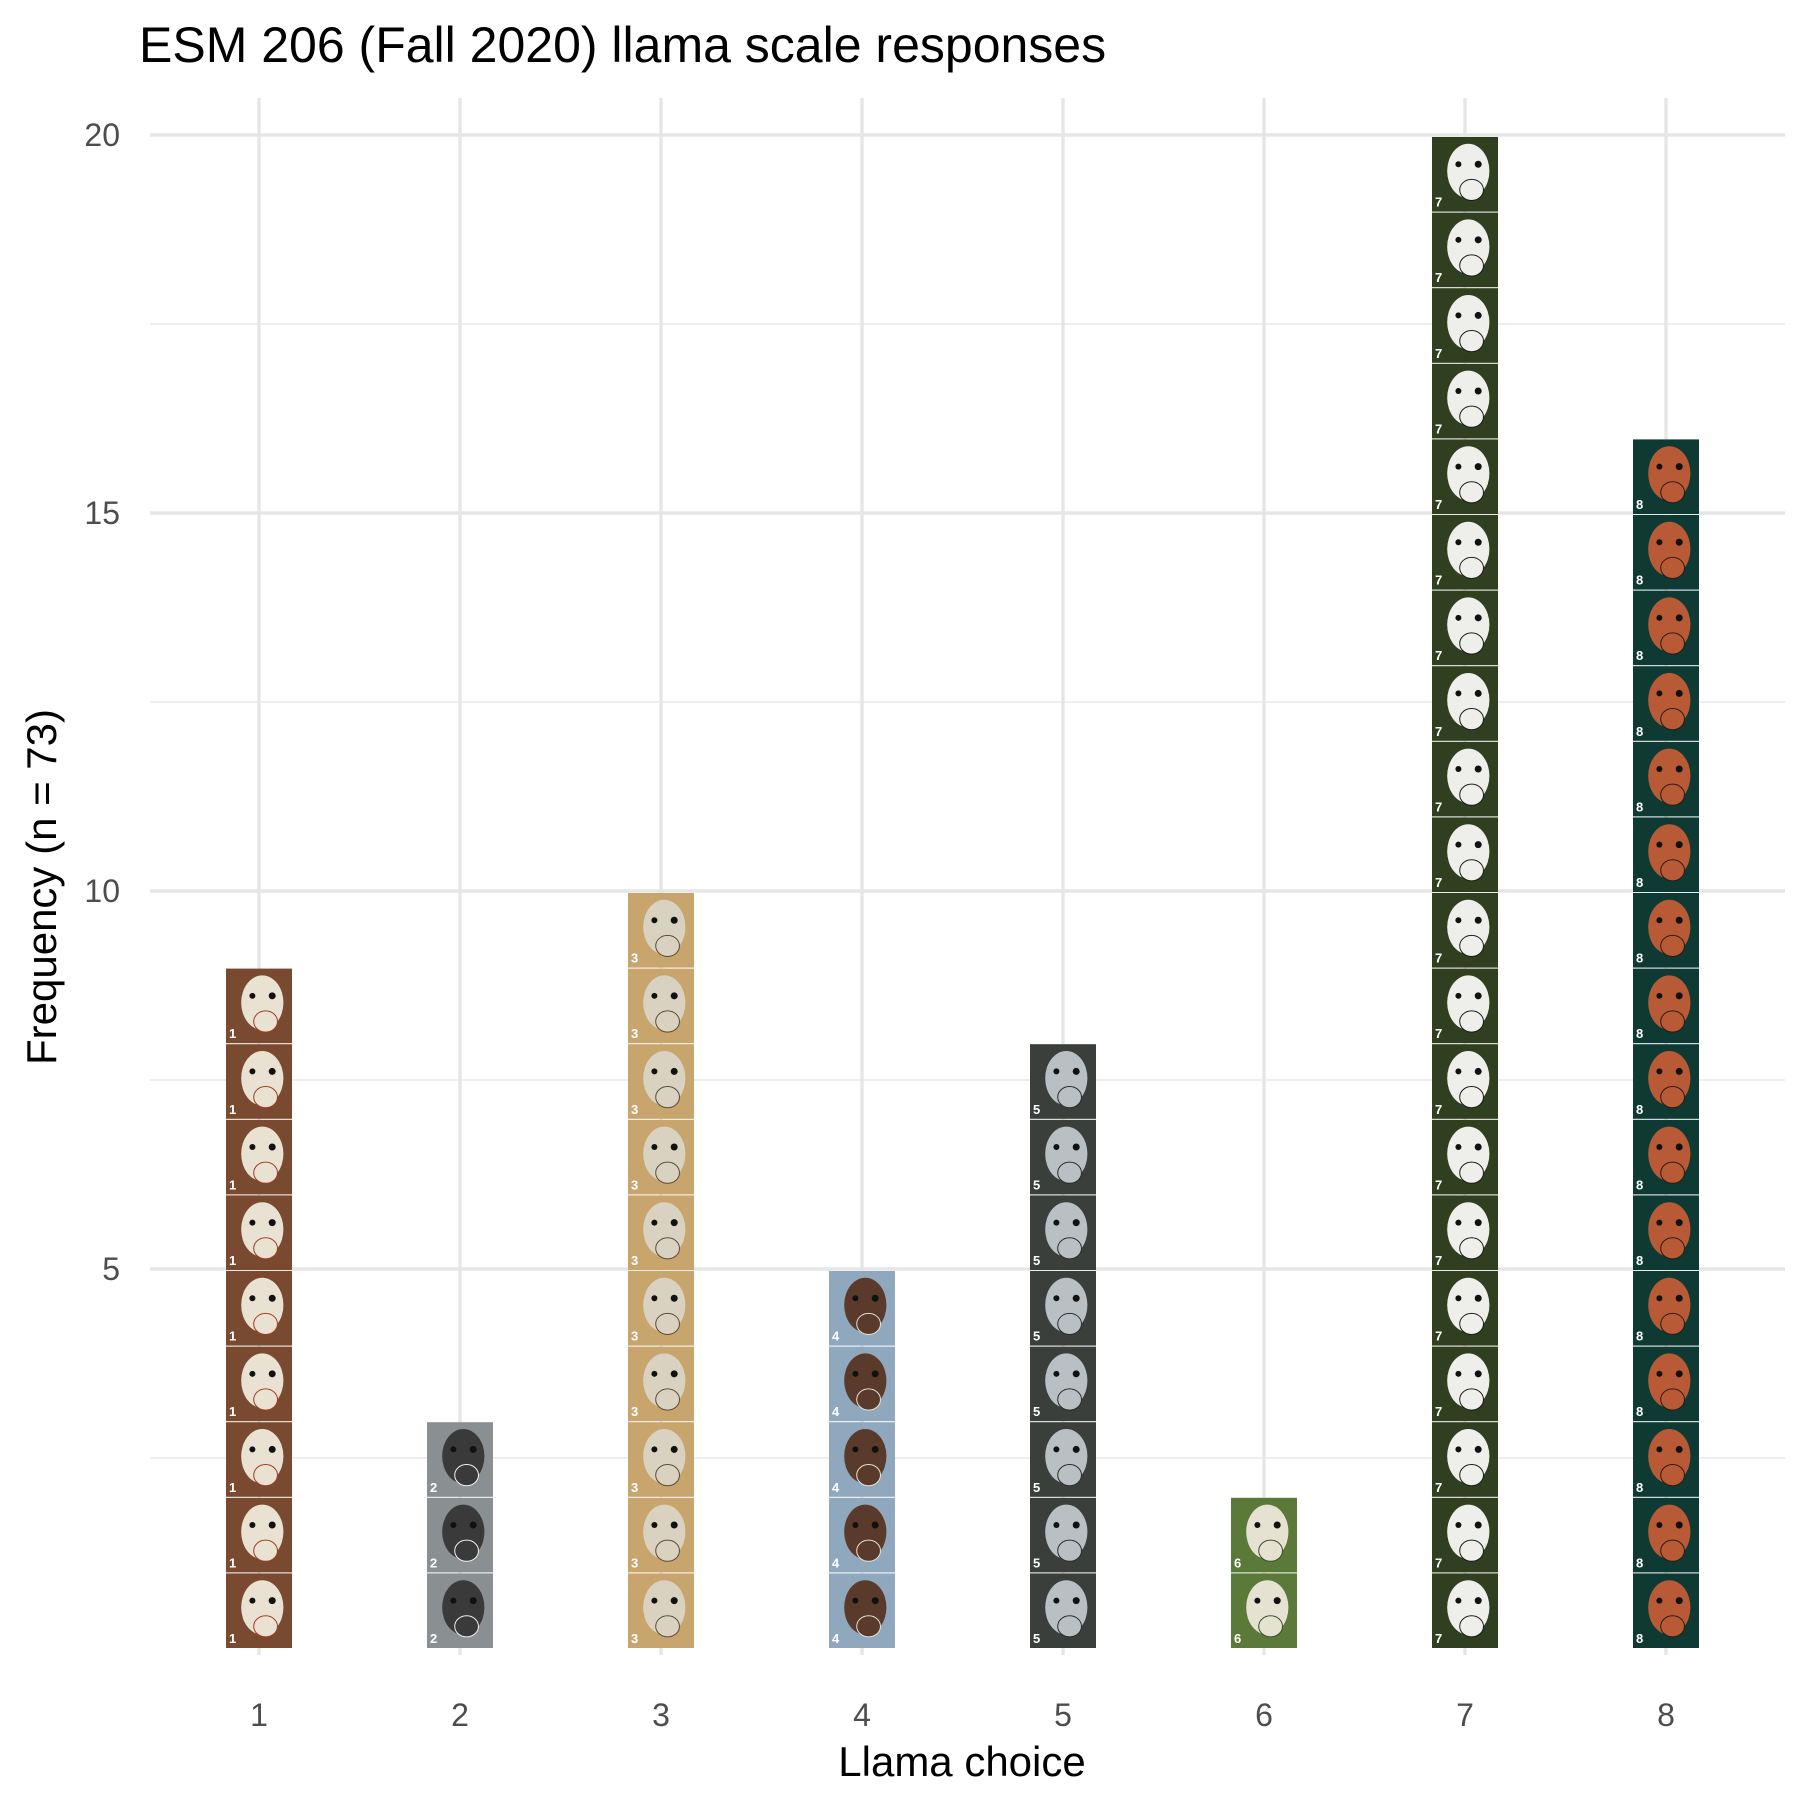  I want to click on bar: 4 4 4 4 4, so click(862, 1459).